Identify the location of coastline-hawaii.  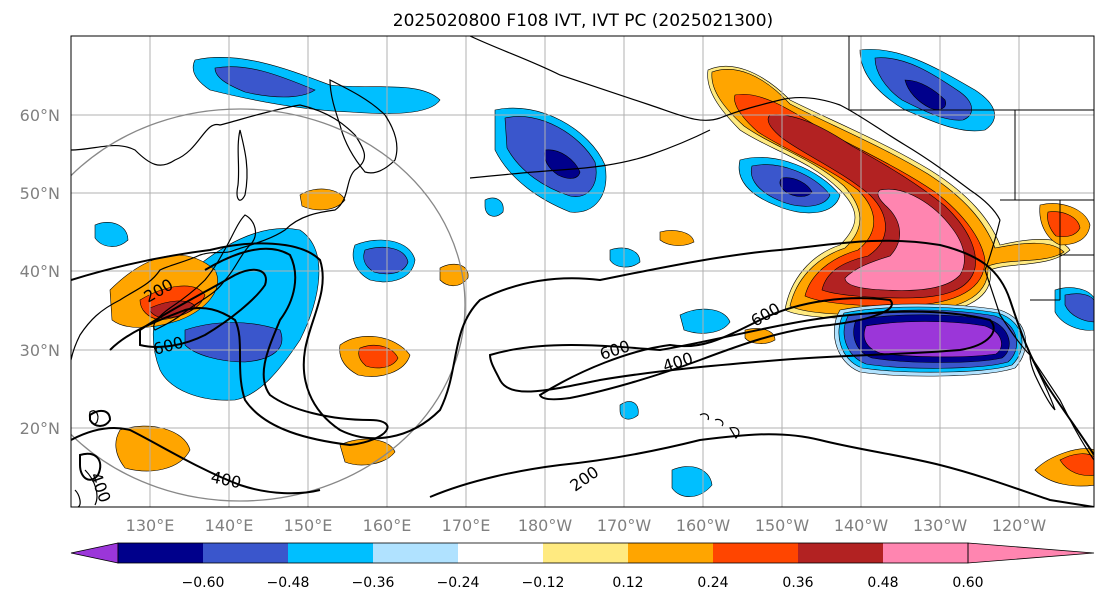
(719, 426).